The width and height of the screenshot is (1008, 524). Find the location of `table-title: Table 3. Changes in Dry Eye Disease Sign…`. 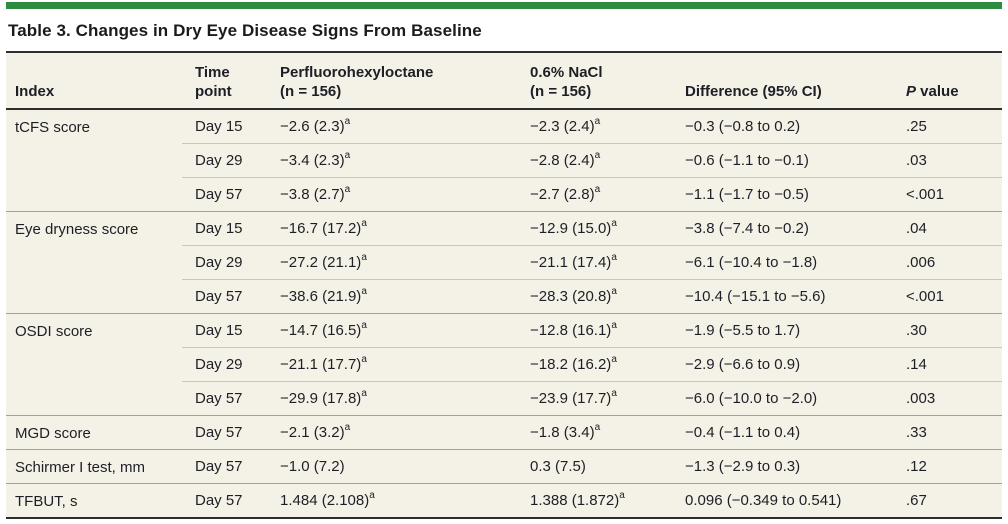

table-title: Table 3. Changes in Dry Eye Disease Sign… is located at coordinates (245, 30).